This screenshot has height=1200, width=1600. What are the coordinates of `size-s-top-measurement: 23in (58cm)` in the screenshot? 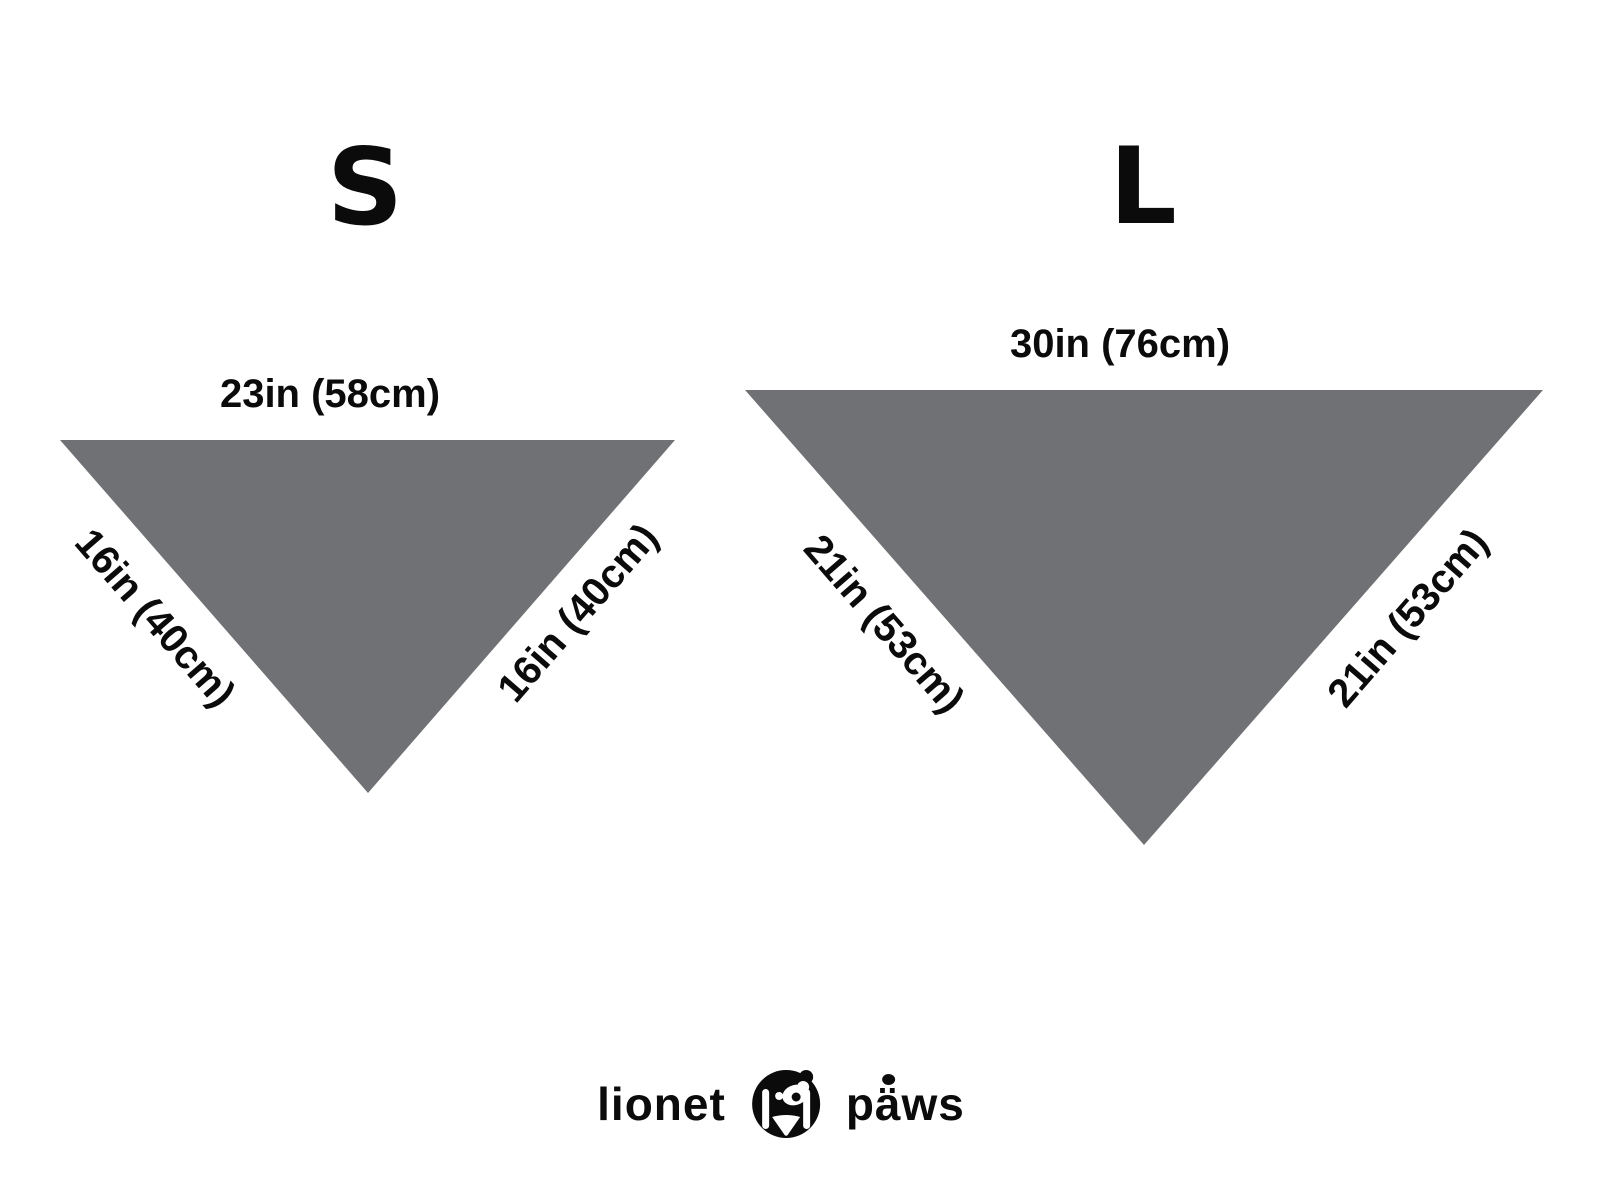 It's located at (330, 394).